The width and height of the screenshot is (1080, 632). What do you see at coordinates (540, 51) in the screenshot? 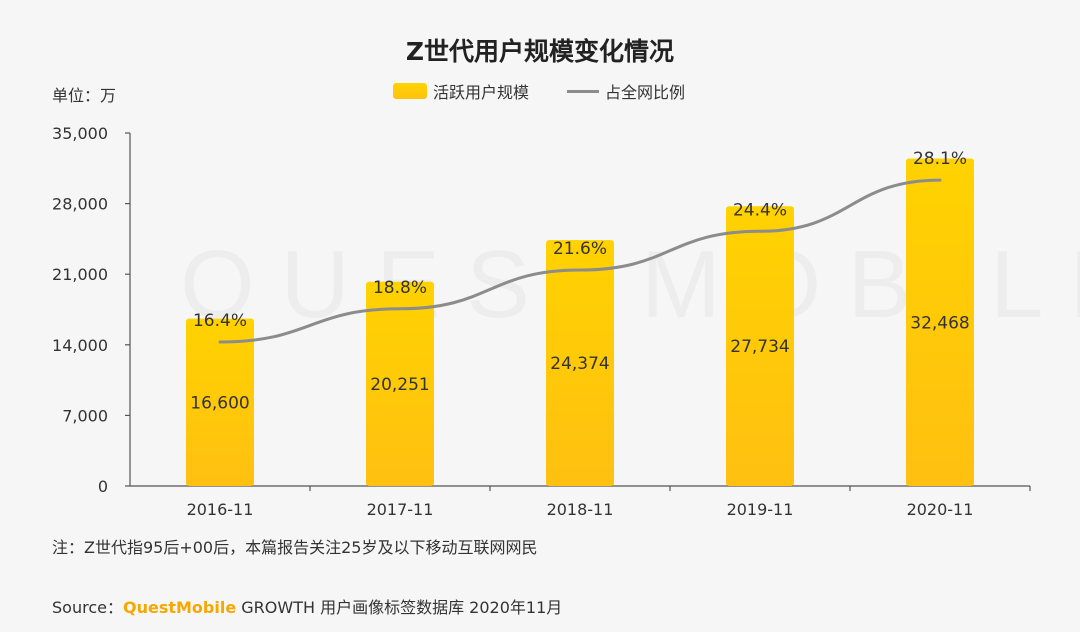
I see `chart-title: Z世代用户规模变化情况` at bounding box center [540, 51].